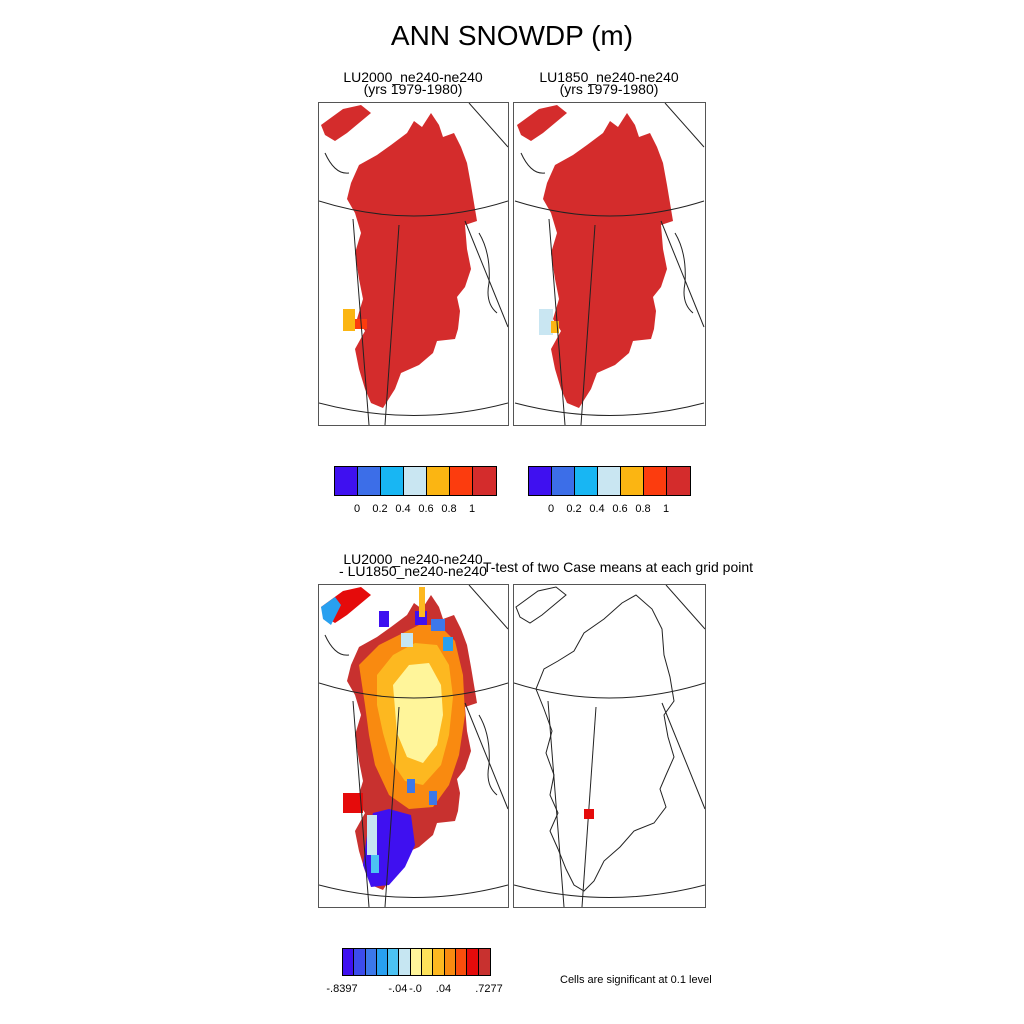 The width and height of the screenshot is (1024, 1024). Describe the element at coordinates (380, 509) in the screenshot. I see `colorbar-lu2000-tick-label: 0.2` at that location.